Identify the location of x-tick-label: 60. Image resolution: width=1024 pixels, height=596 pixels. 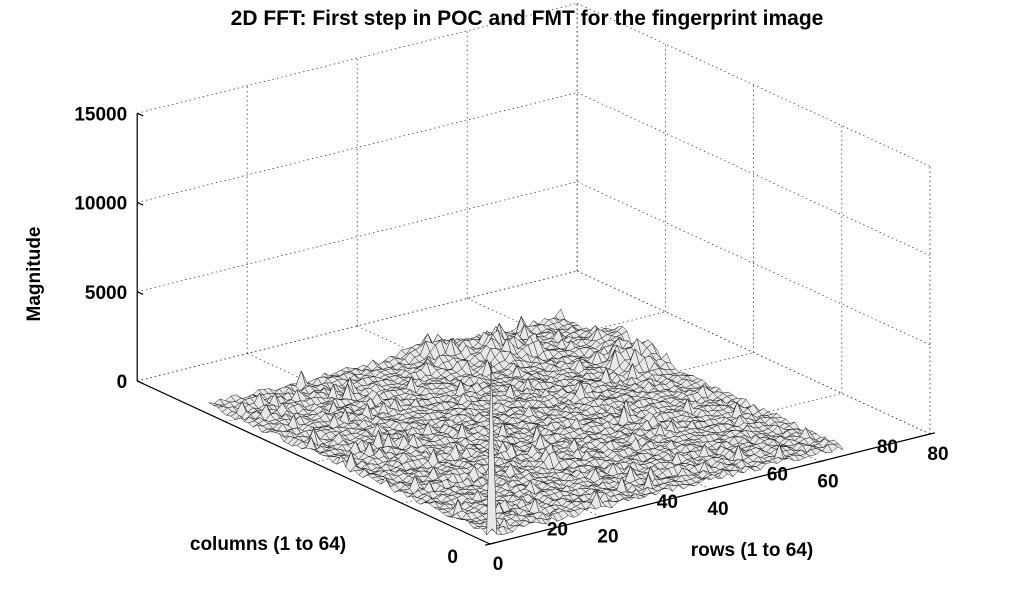
(827, 482).